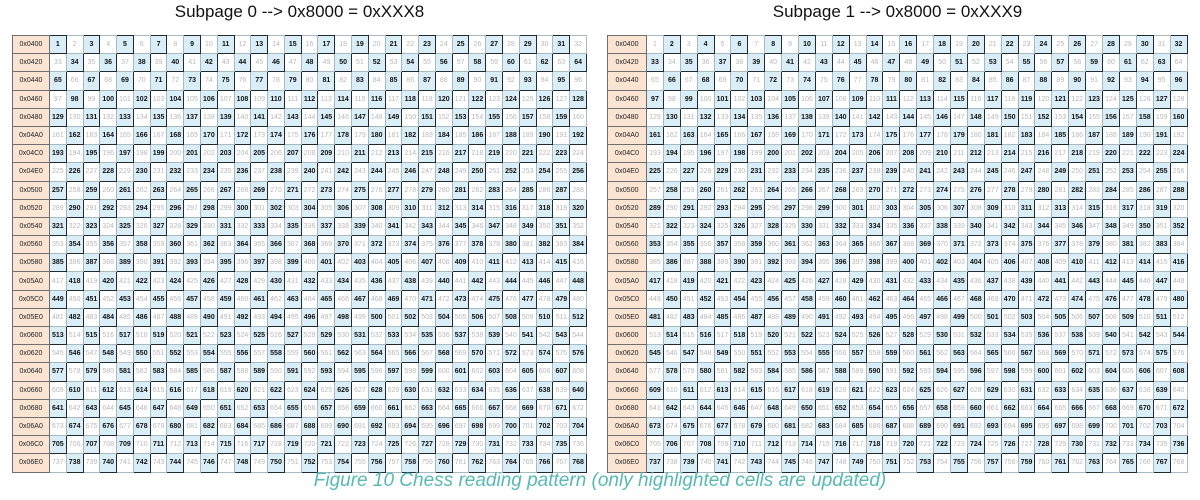  Describe the element at coordinates (544, 154) in the screenshot. I see `cell: 222` at that location.